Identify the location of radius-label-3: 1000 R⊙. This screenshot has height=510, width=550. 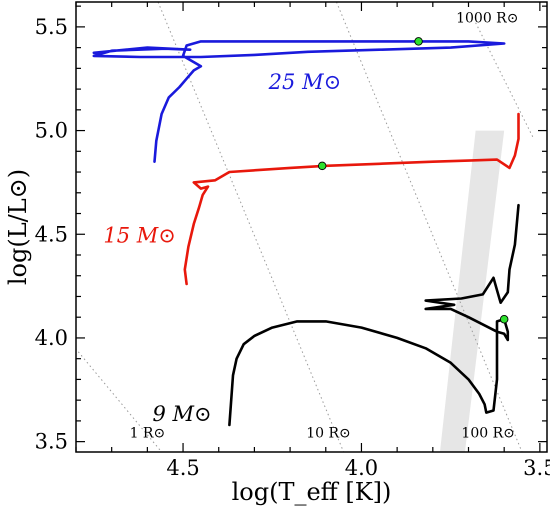
(487, 19).